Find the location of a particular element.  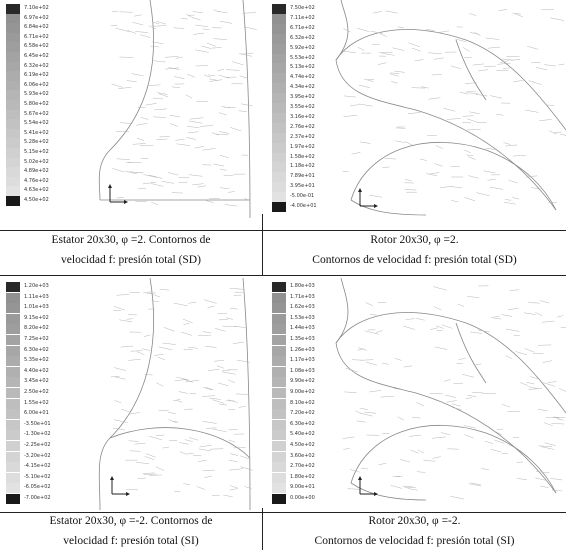

legend-row: 2.37e+02 is located at coordinates (300, 137).